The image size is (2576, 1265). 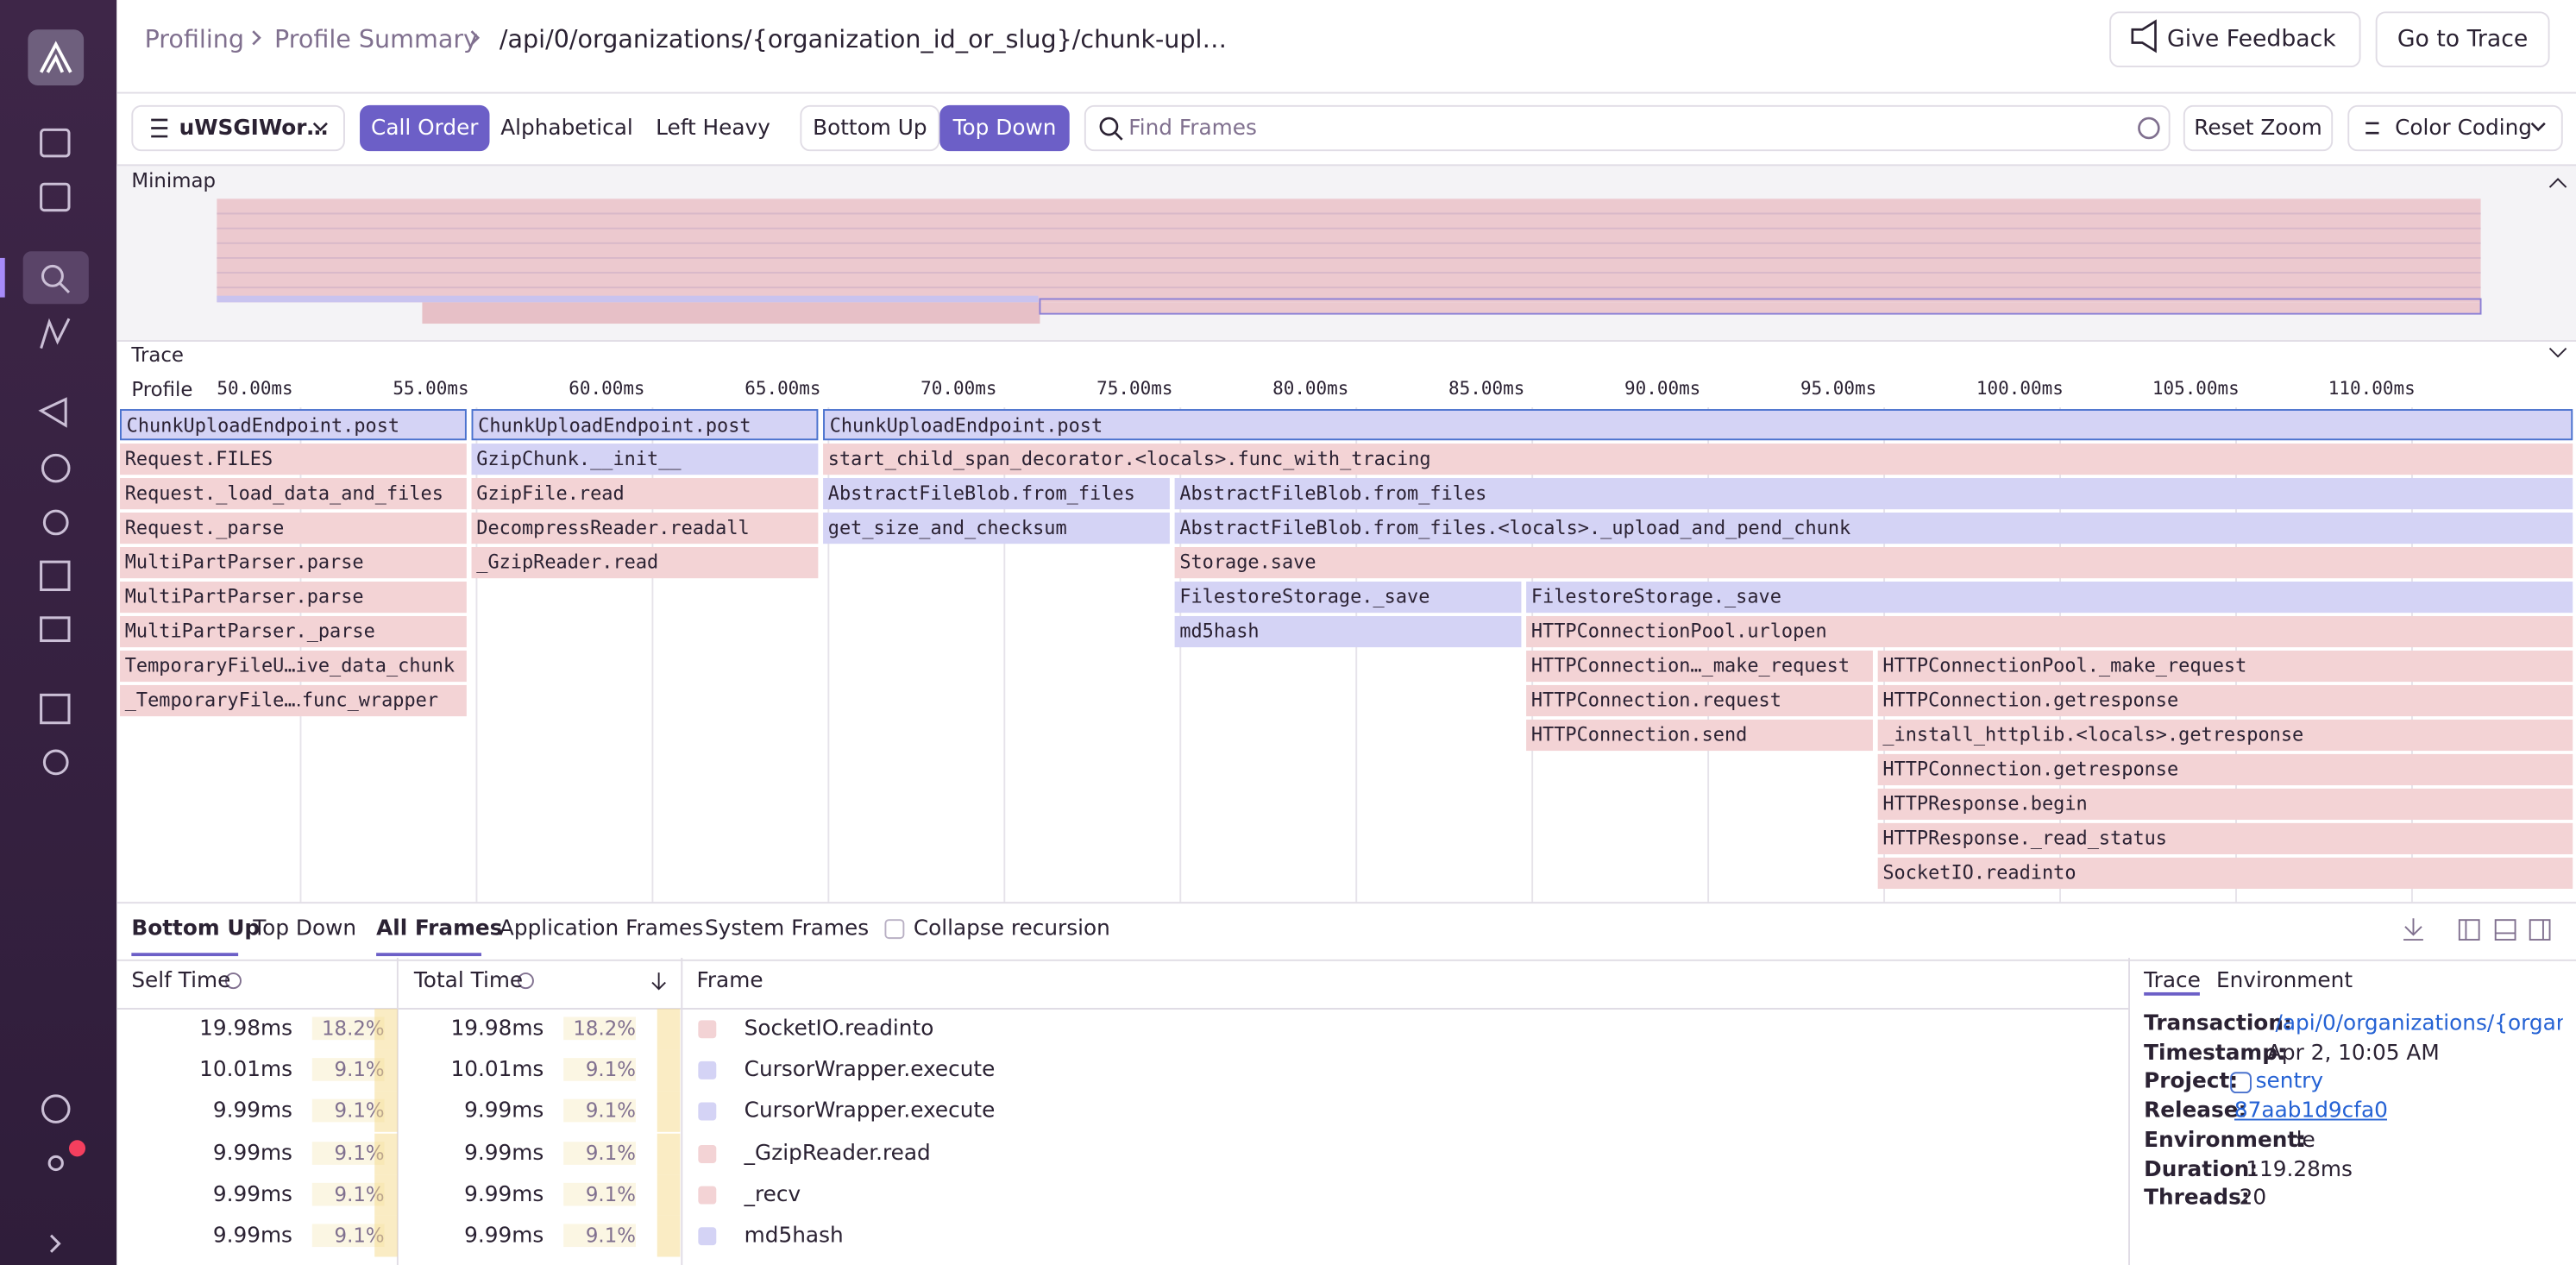 What do you see at coordinates (1699, 735) in the screenshot?
I see `flame-frame: HTTPConnection.send` at bounding box center [1699, 735].